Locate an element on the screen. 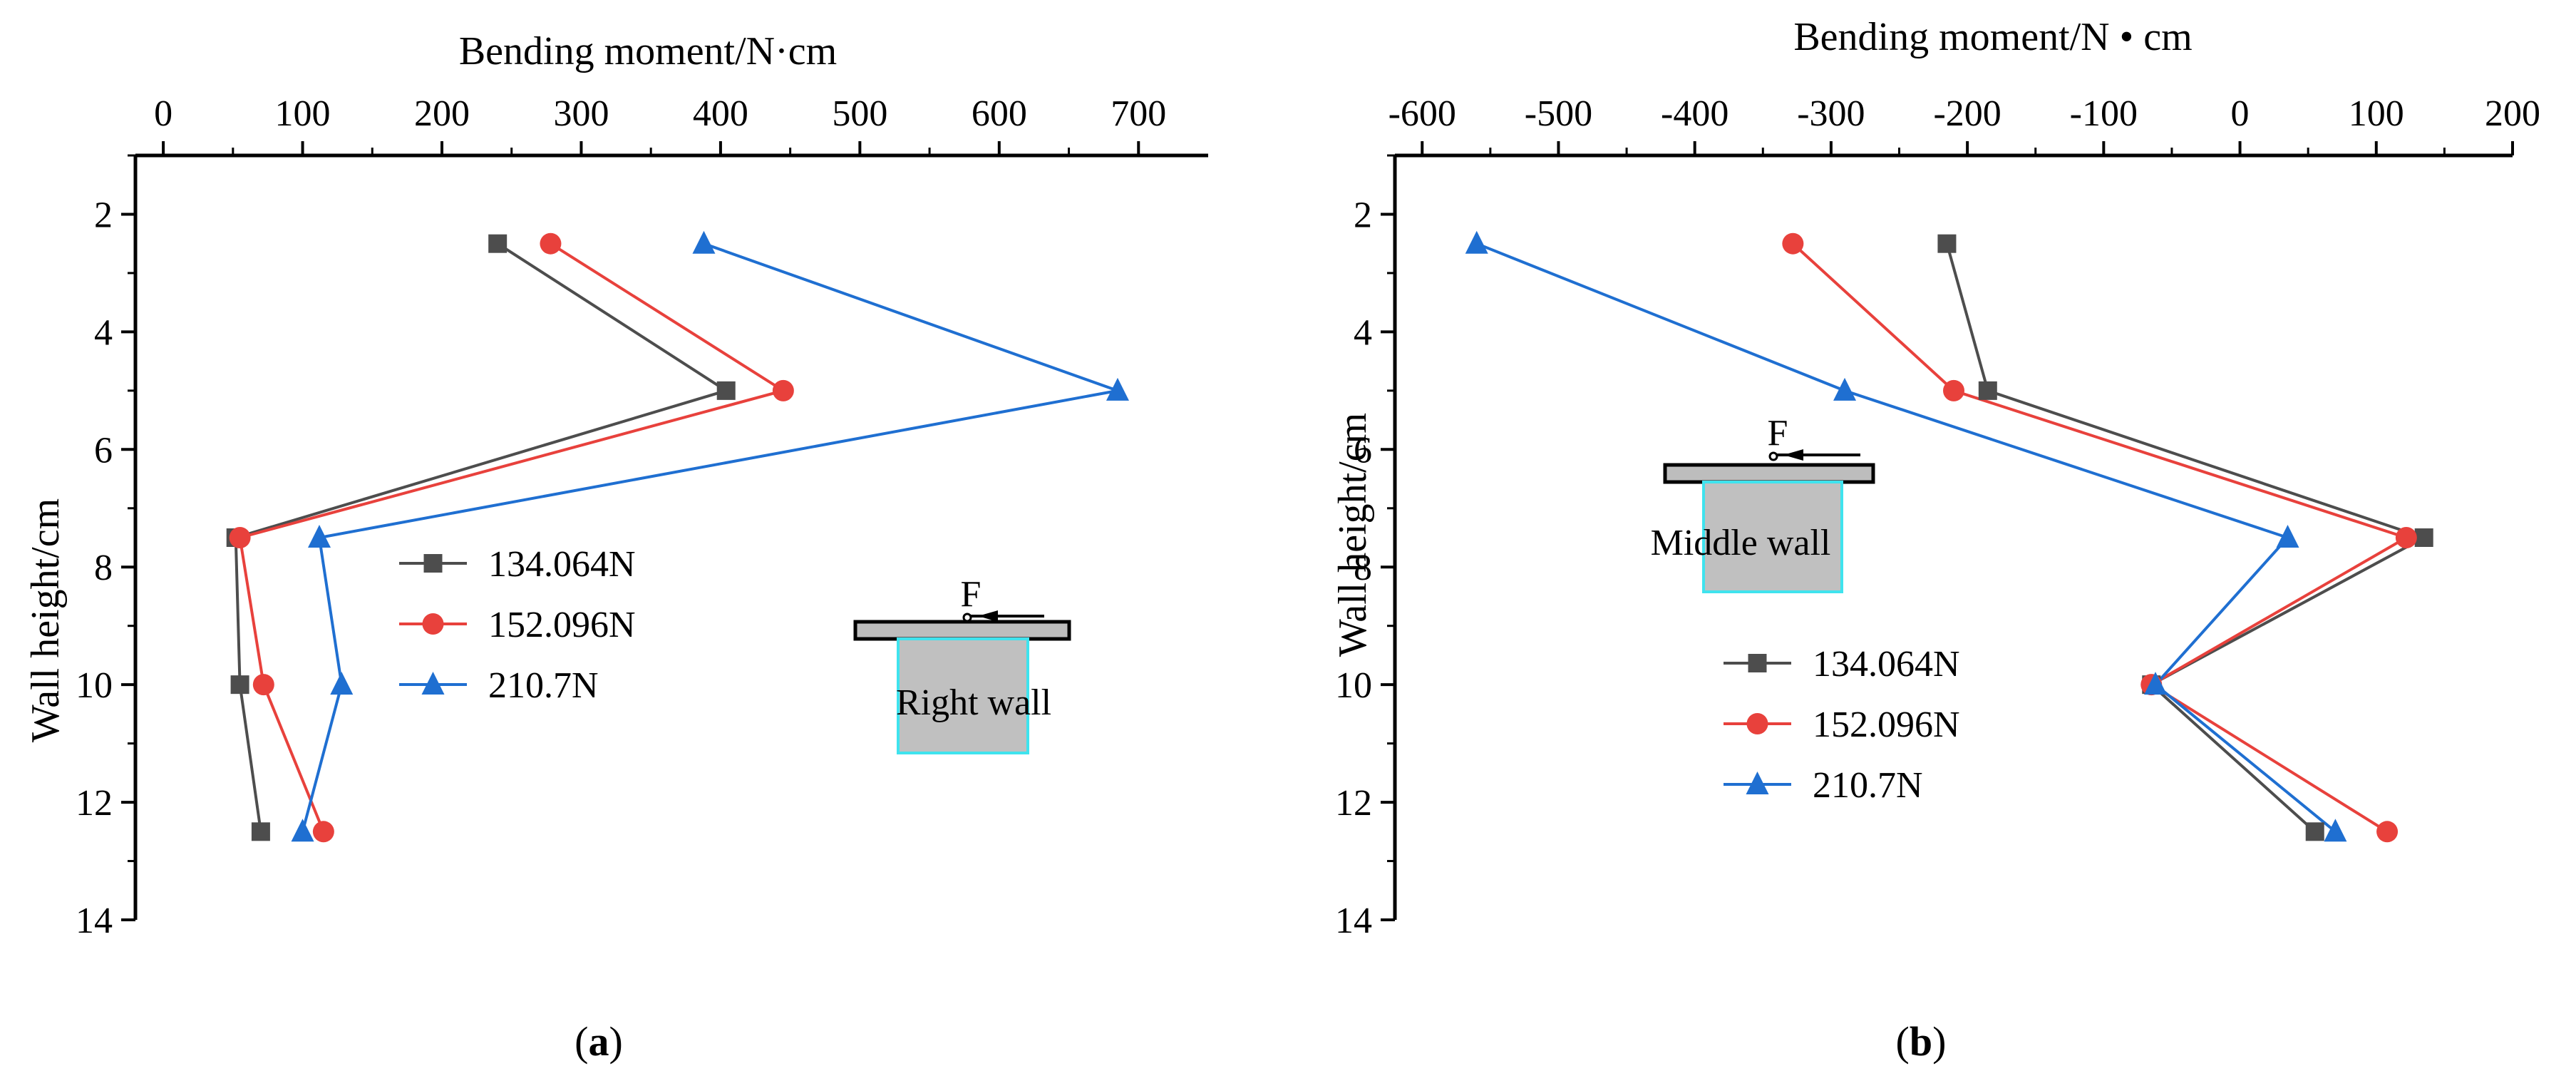  x-tick-label: 600 is located at coordinates (999, 113).